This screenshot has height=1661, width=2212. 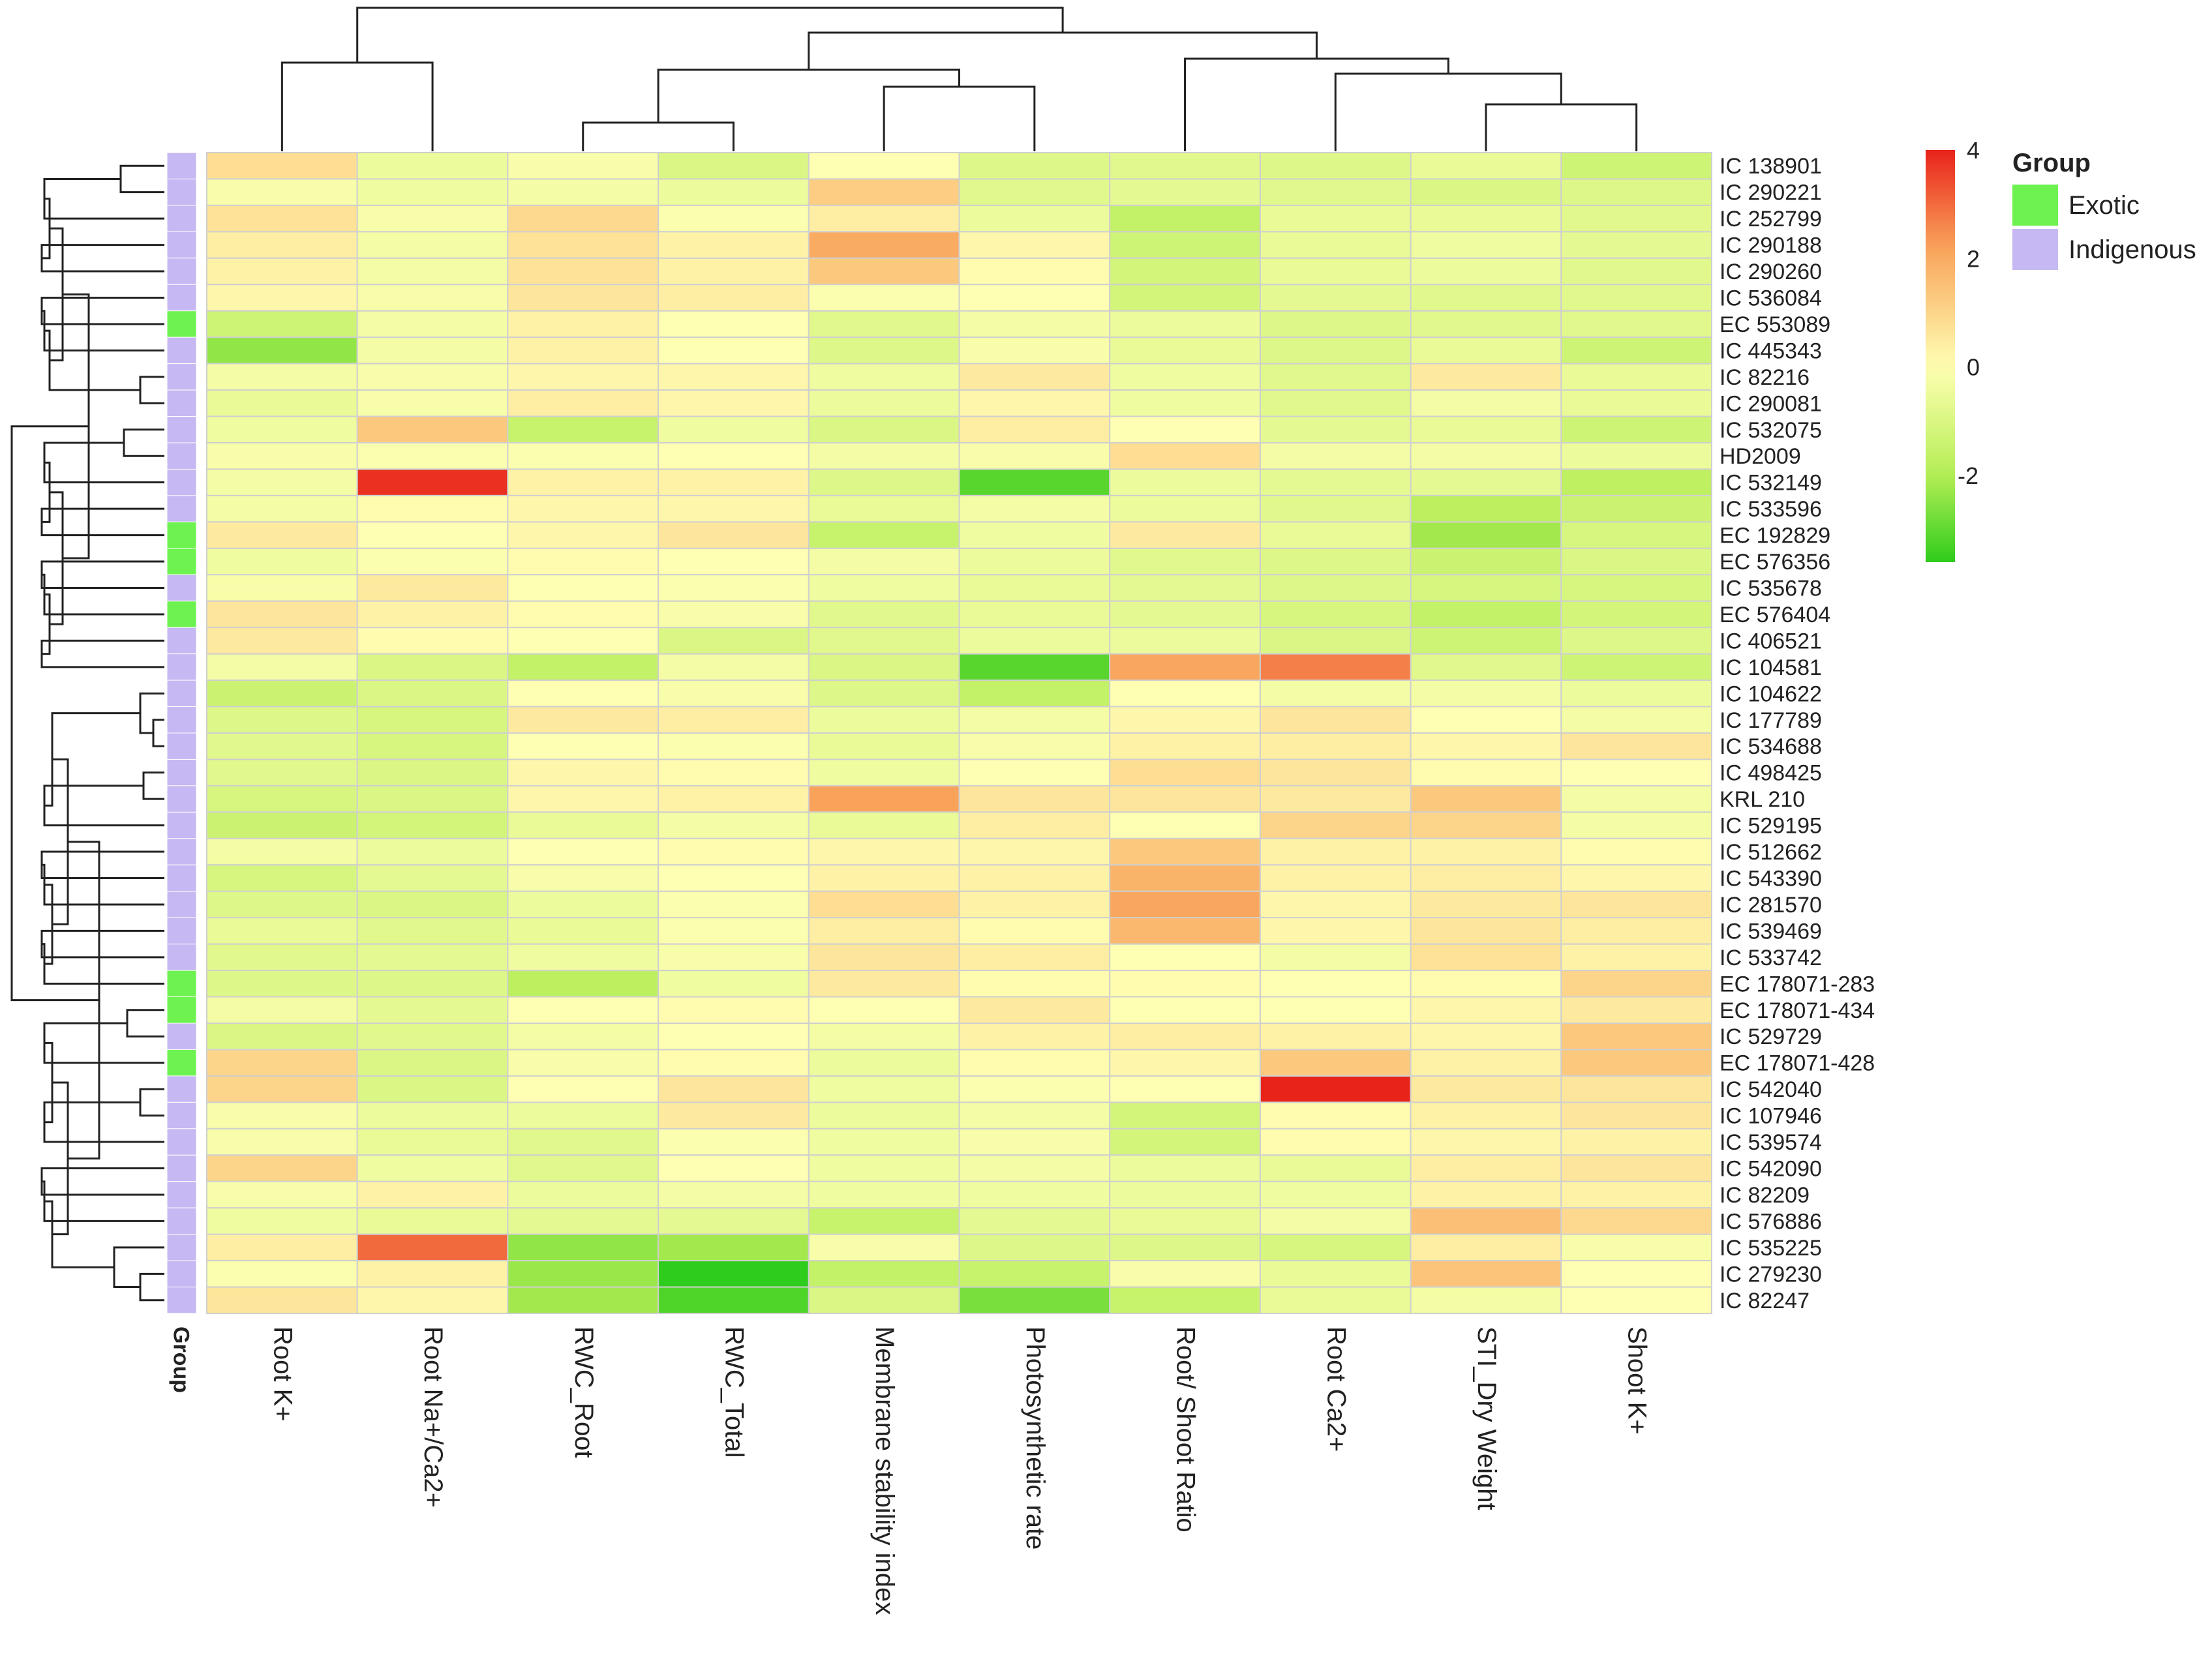 I want to click on group-legend-swatch, so click(x=2035, y=206).